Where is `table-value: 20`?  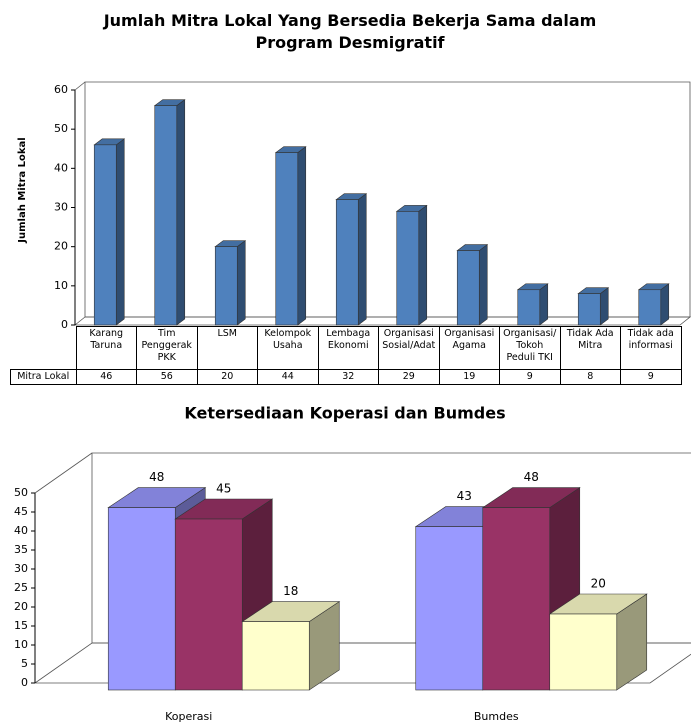 table-value: 20 is located at coordinates (227, 377).